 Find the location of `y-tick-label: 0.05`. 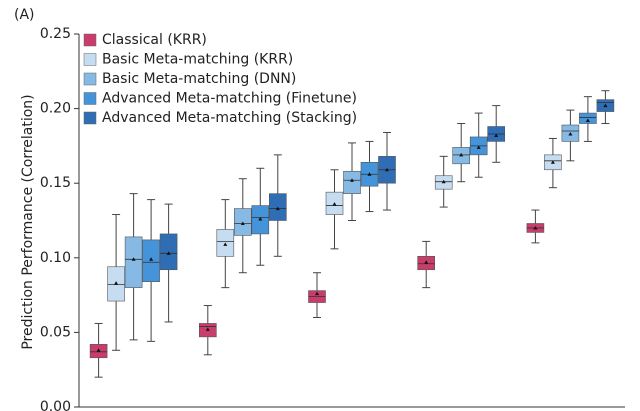

y-tick-label: 0.05 is located at coordinates (55, 332).